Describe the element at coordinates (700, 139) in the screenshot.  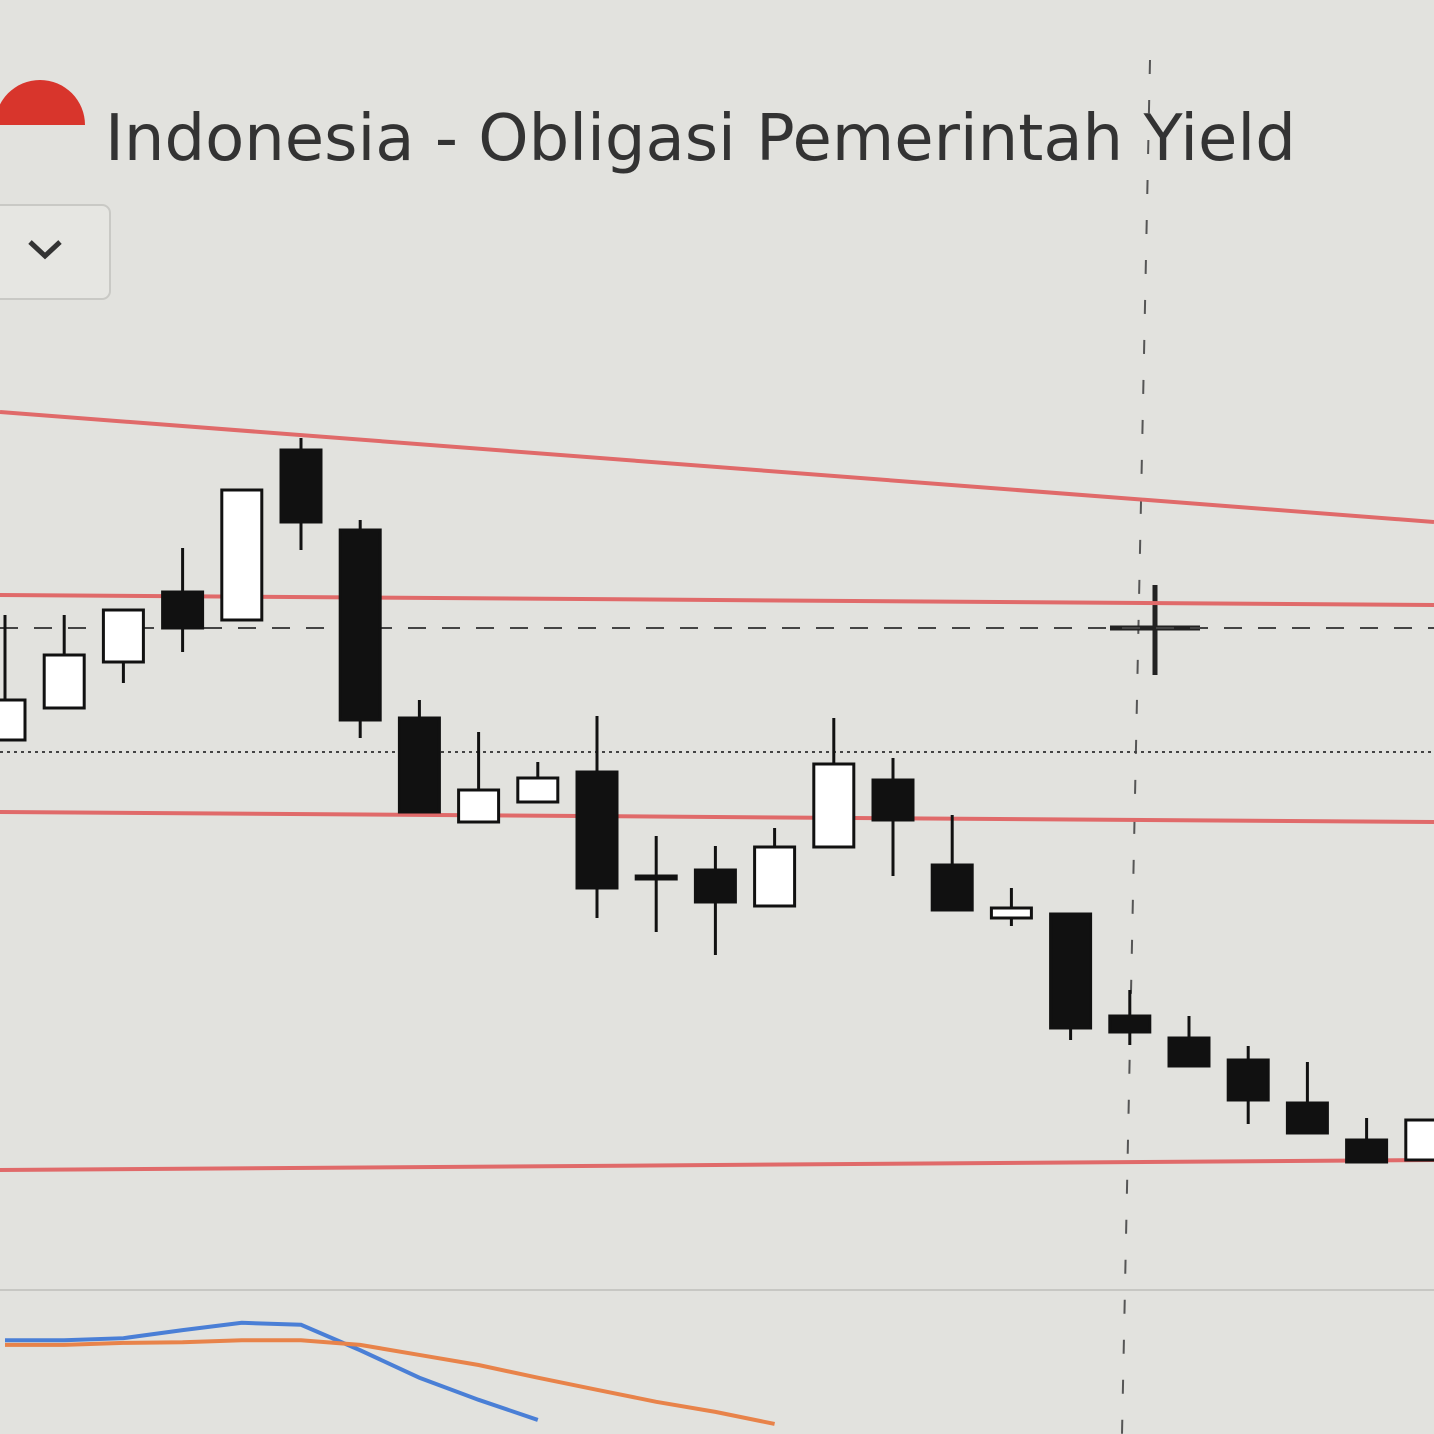
I see `chart-title: Indonesia - Obligasi Pemerintah Yield` at that location.